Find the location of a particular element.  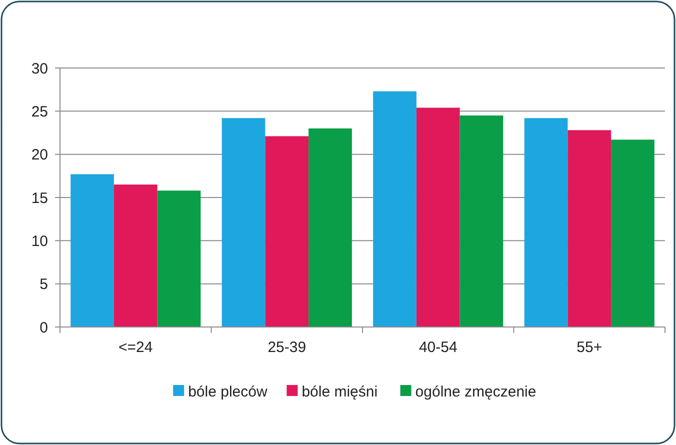

legend-label: bóle mięśni is located at coordinates (340, 391).